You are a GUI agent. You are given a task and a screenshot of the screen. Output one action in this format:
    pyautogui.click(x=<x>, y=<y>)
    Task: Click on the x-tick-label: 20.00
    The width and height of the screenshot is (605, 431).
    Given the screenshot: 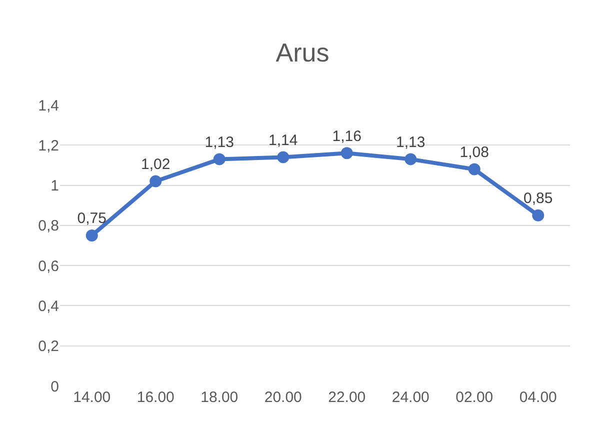 What is the action you would take?
    pyautogui.click(x=283, y=397)
    